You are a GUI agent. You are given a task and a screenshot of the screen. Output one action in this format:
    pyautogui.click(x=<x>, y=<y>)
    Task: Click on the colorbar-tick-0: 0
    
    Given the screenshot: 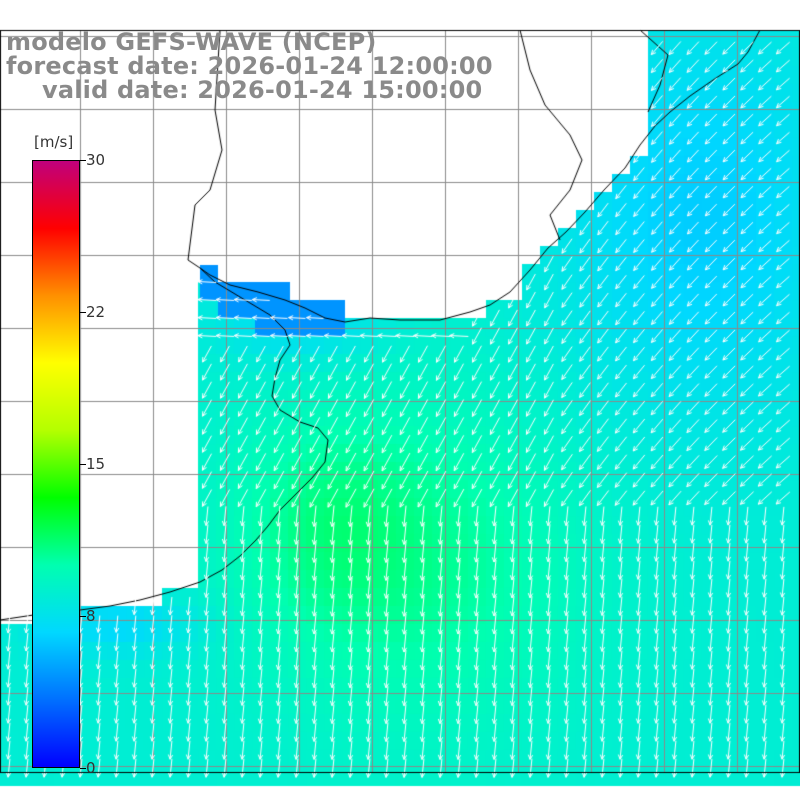 What is the action you would take?
    pyautogui.click(x=91, y=768)
    